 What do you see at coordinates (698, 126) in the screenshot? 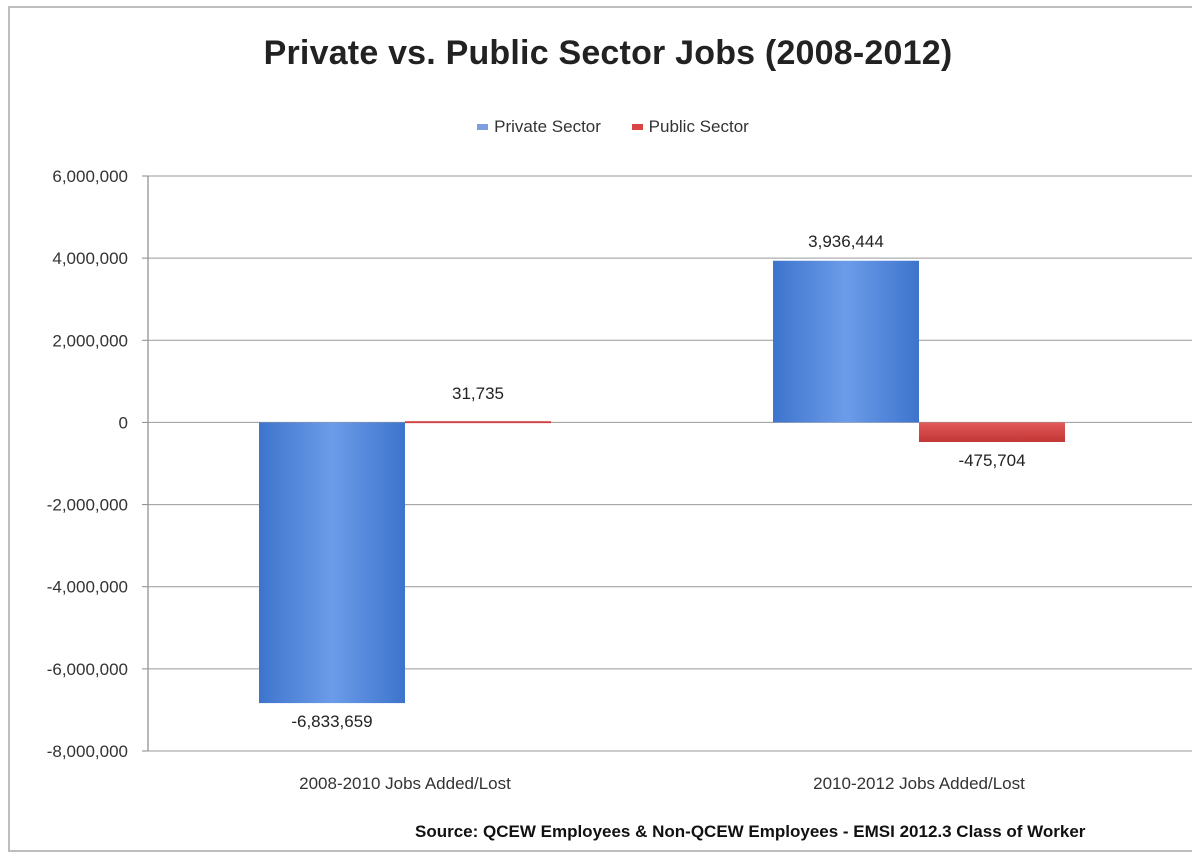
I see `legend-label-public: Public Sector` at bounding box center [698, 126].